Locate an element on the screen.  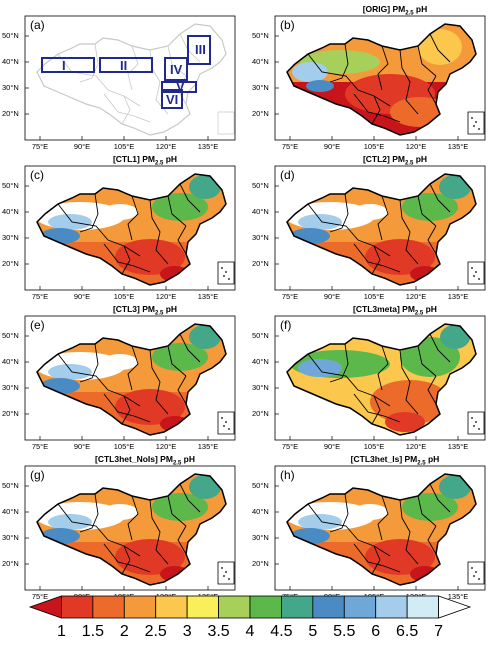
colorbar is located at coordinates (250, 607).